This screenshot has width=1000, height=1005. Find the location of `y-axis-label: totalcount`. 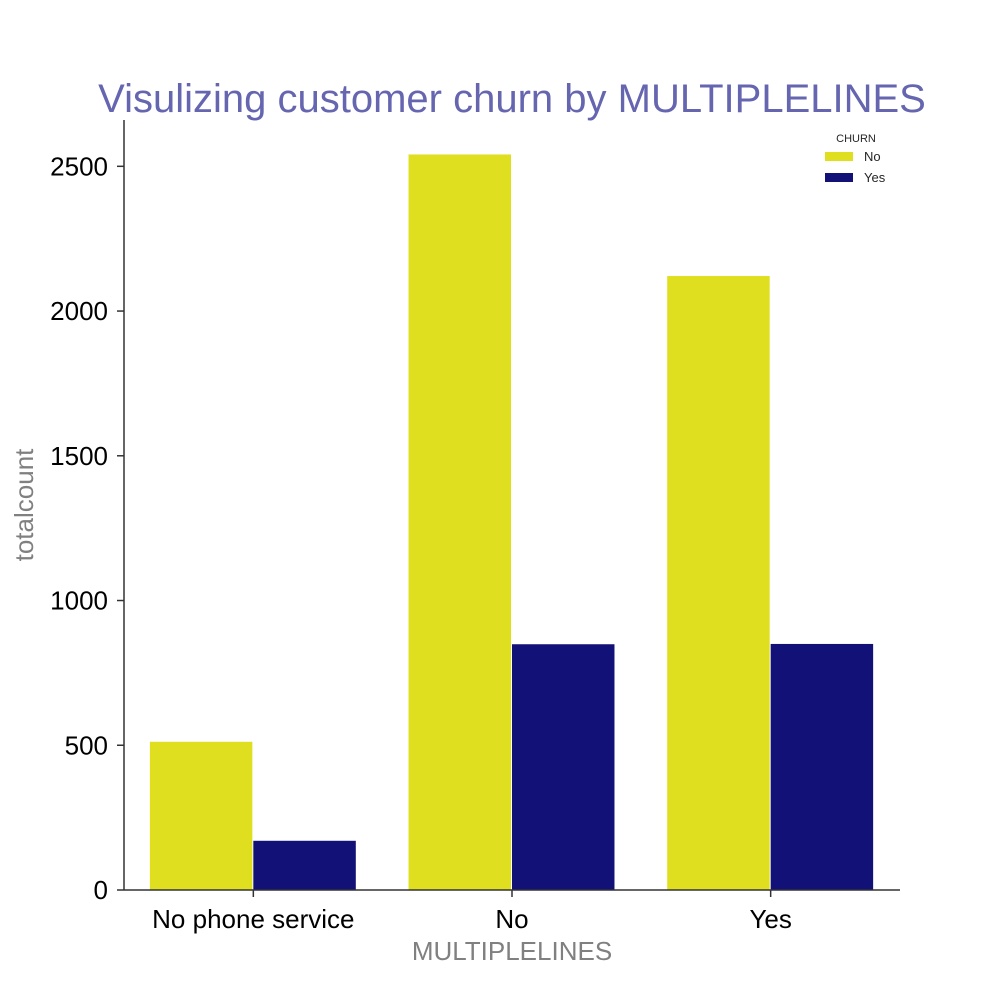

y-axis-label: totalcount is located at coordinates (24, 505).